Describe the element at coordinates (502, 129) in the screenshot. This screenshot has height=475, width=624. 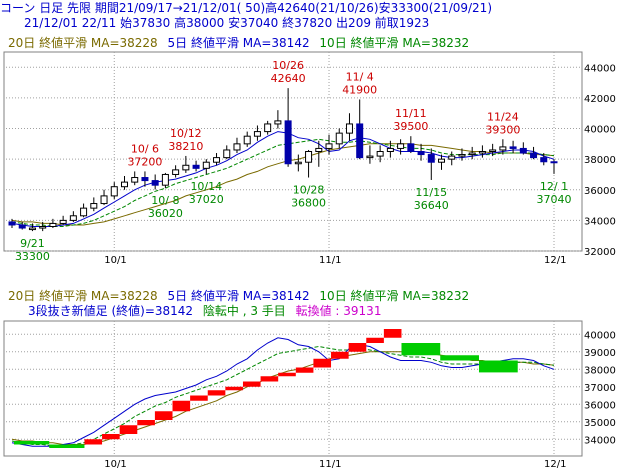
I see `annotation-value: 39300` at that location.